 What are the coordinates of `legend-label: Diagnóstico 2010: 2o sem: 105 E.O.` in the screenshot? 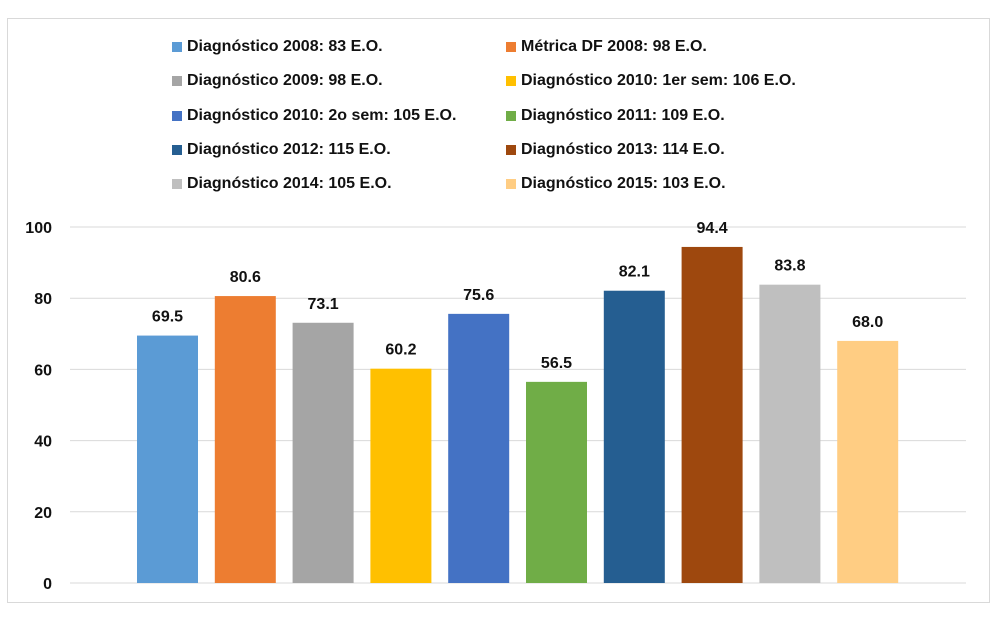 It's located at (322, 115).